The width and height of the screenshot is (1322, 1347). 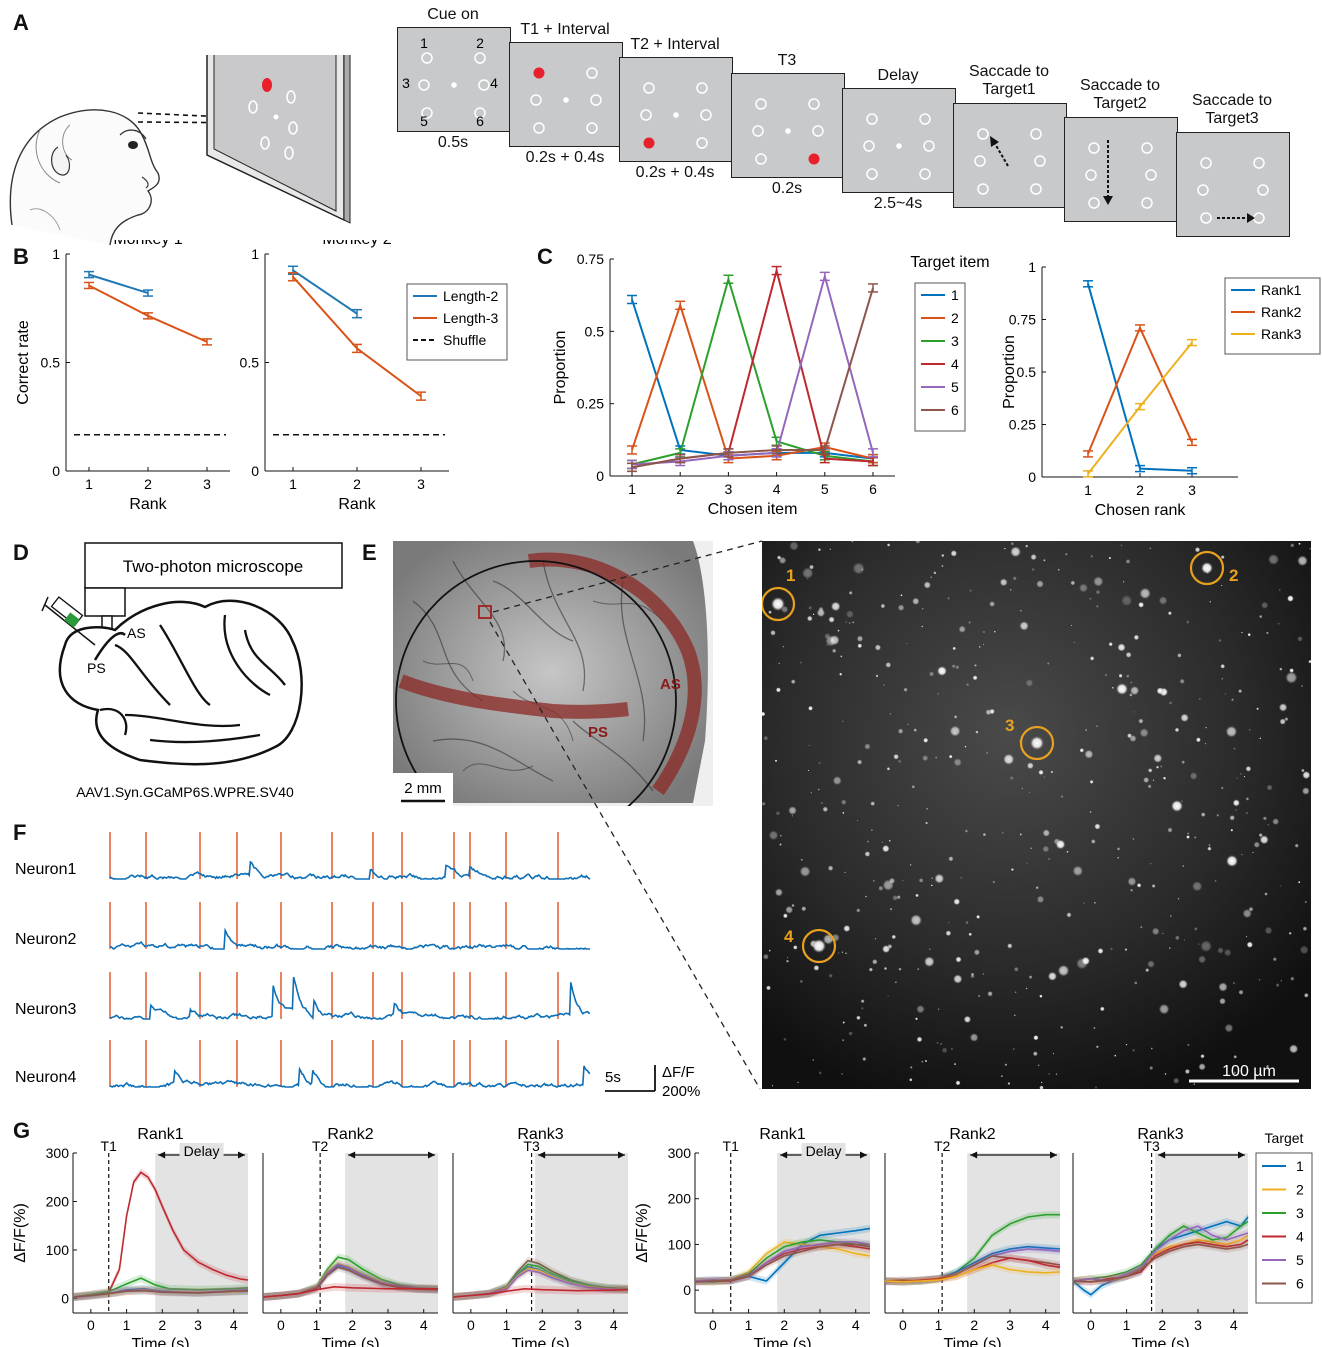 What do you see at coordinates (787, 188) in the screenshot?
I see `stage-duration: 0.2s` at bounding box center [787, 188].